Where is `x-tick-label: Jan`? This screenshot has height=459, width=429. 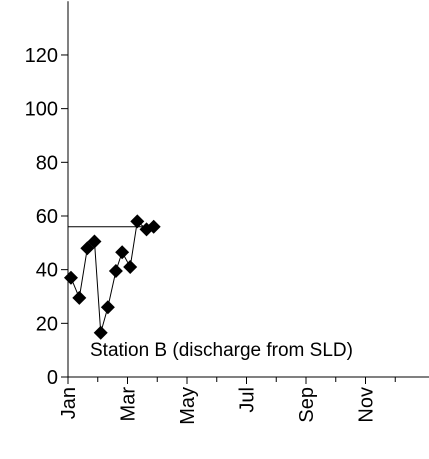
x-tick-label: Jan is located at coordinates (69, 403).